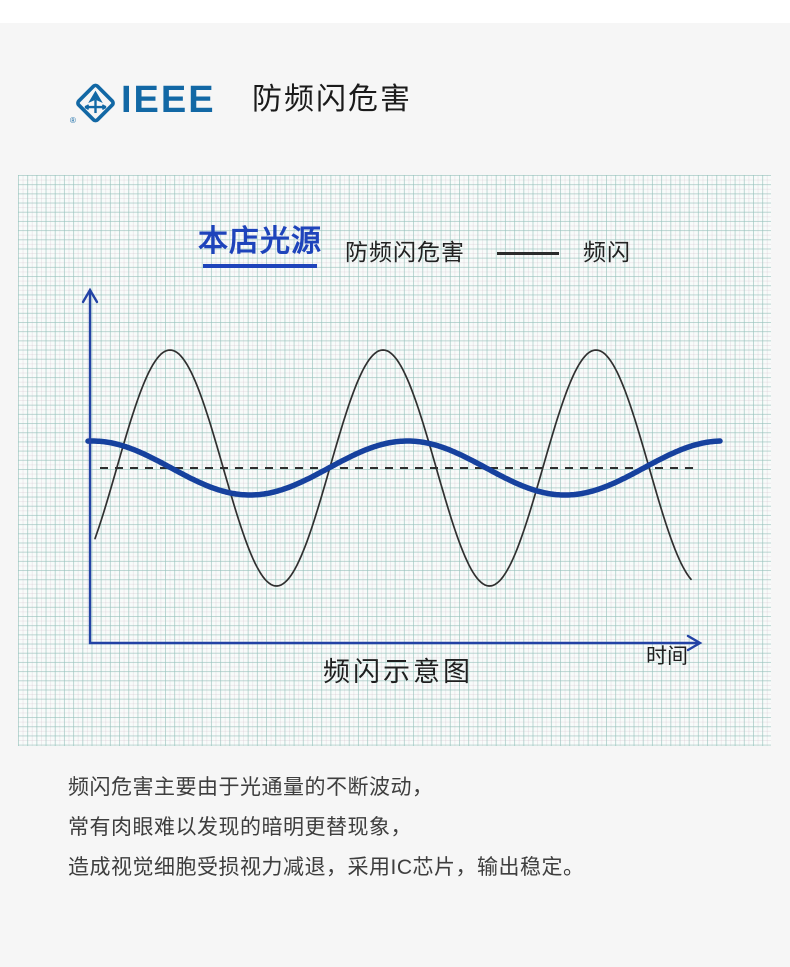  What do you see at coordinates (332, 99) in the screenshot?
I see `page-title: 防频闪危害` at bounding box center [332, 99].